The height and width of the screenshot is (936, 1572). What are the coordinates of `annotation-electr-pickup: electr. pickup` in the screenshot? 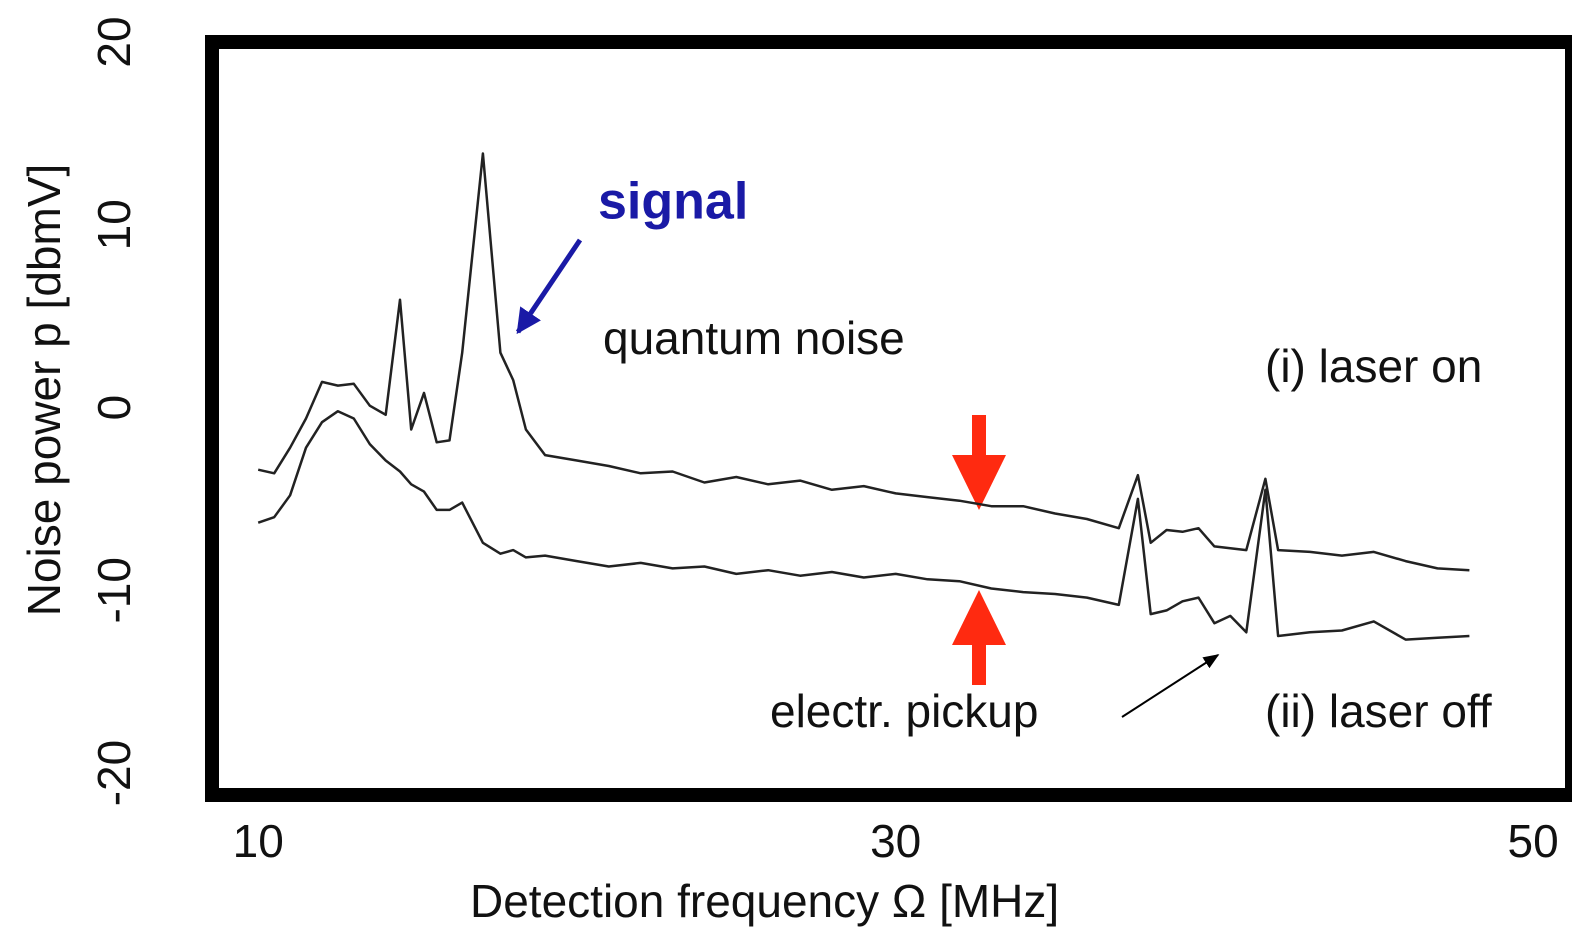 It's located at (904, 711).